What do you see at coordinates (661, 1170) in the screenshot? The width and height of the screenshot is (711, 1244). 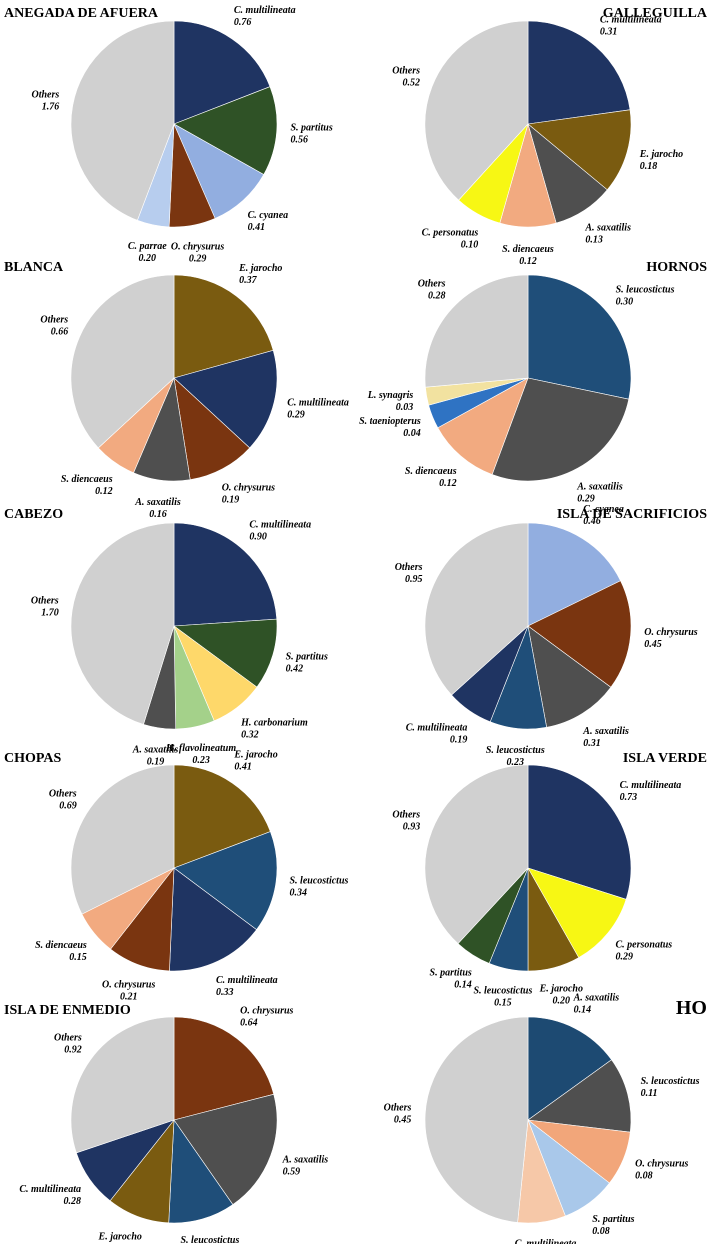 I see `slice-label: O. chrysurus 0.08` at bounding box center [661, 1170].